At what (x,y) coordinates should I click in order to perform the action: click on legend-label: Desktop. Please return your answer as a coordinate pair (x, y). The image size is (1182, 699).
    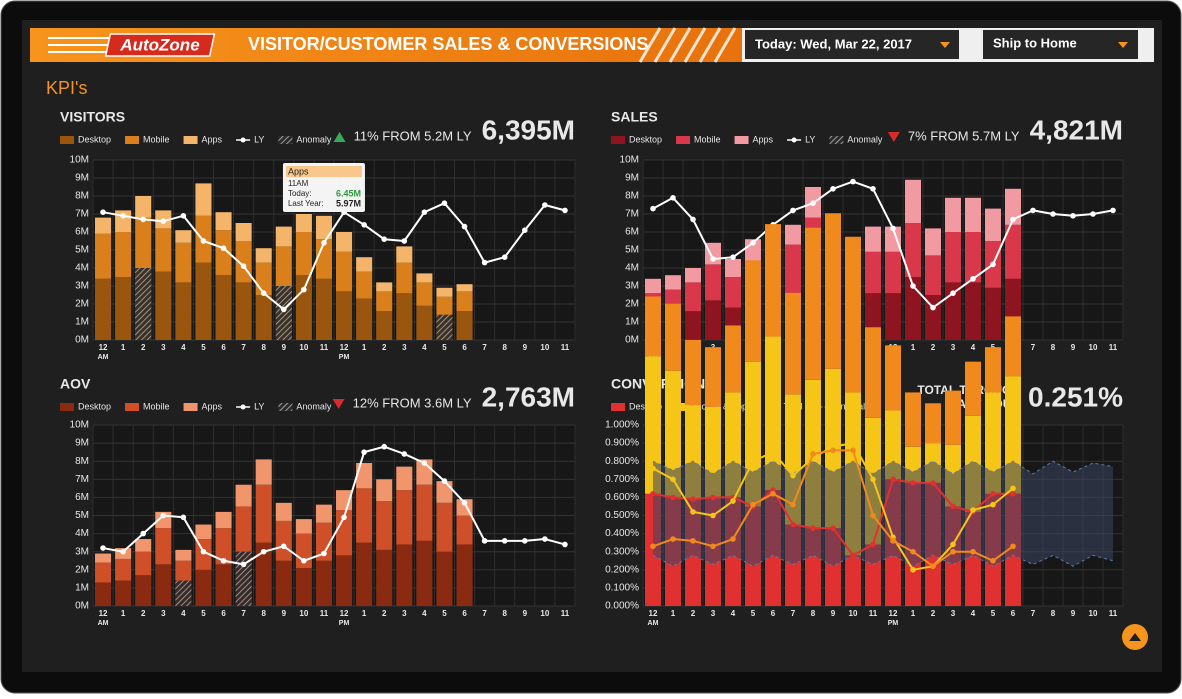
    Looking at the image, I should click on (645, 139).